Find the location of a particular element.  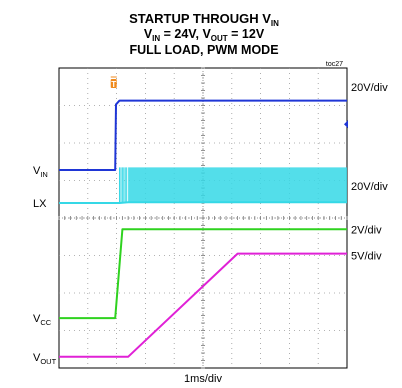

trigger-marker-symbol: T is located at coordinates (113, 84).